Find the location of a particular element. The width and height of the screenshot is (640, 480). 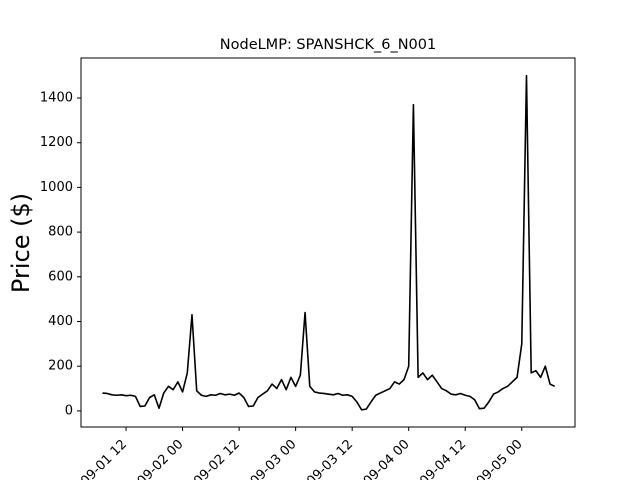

x-tick-label: 09-04 12 is located at coordinates (443, 458).